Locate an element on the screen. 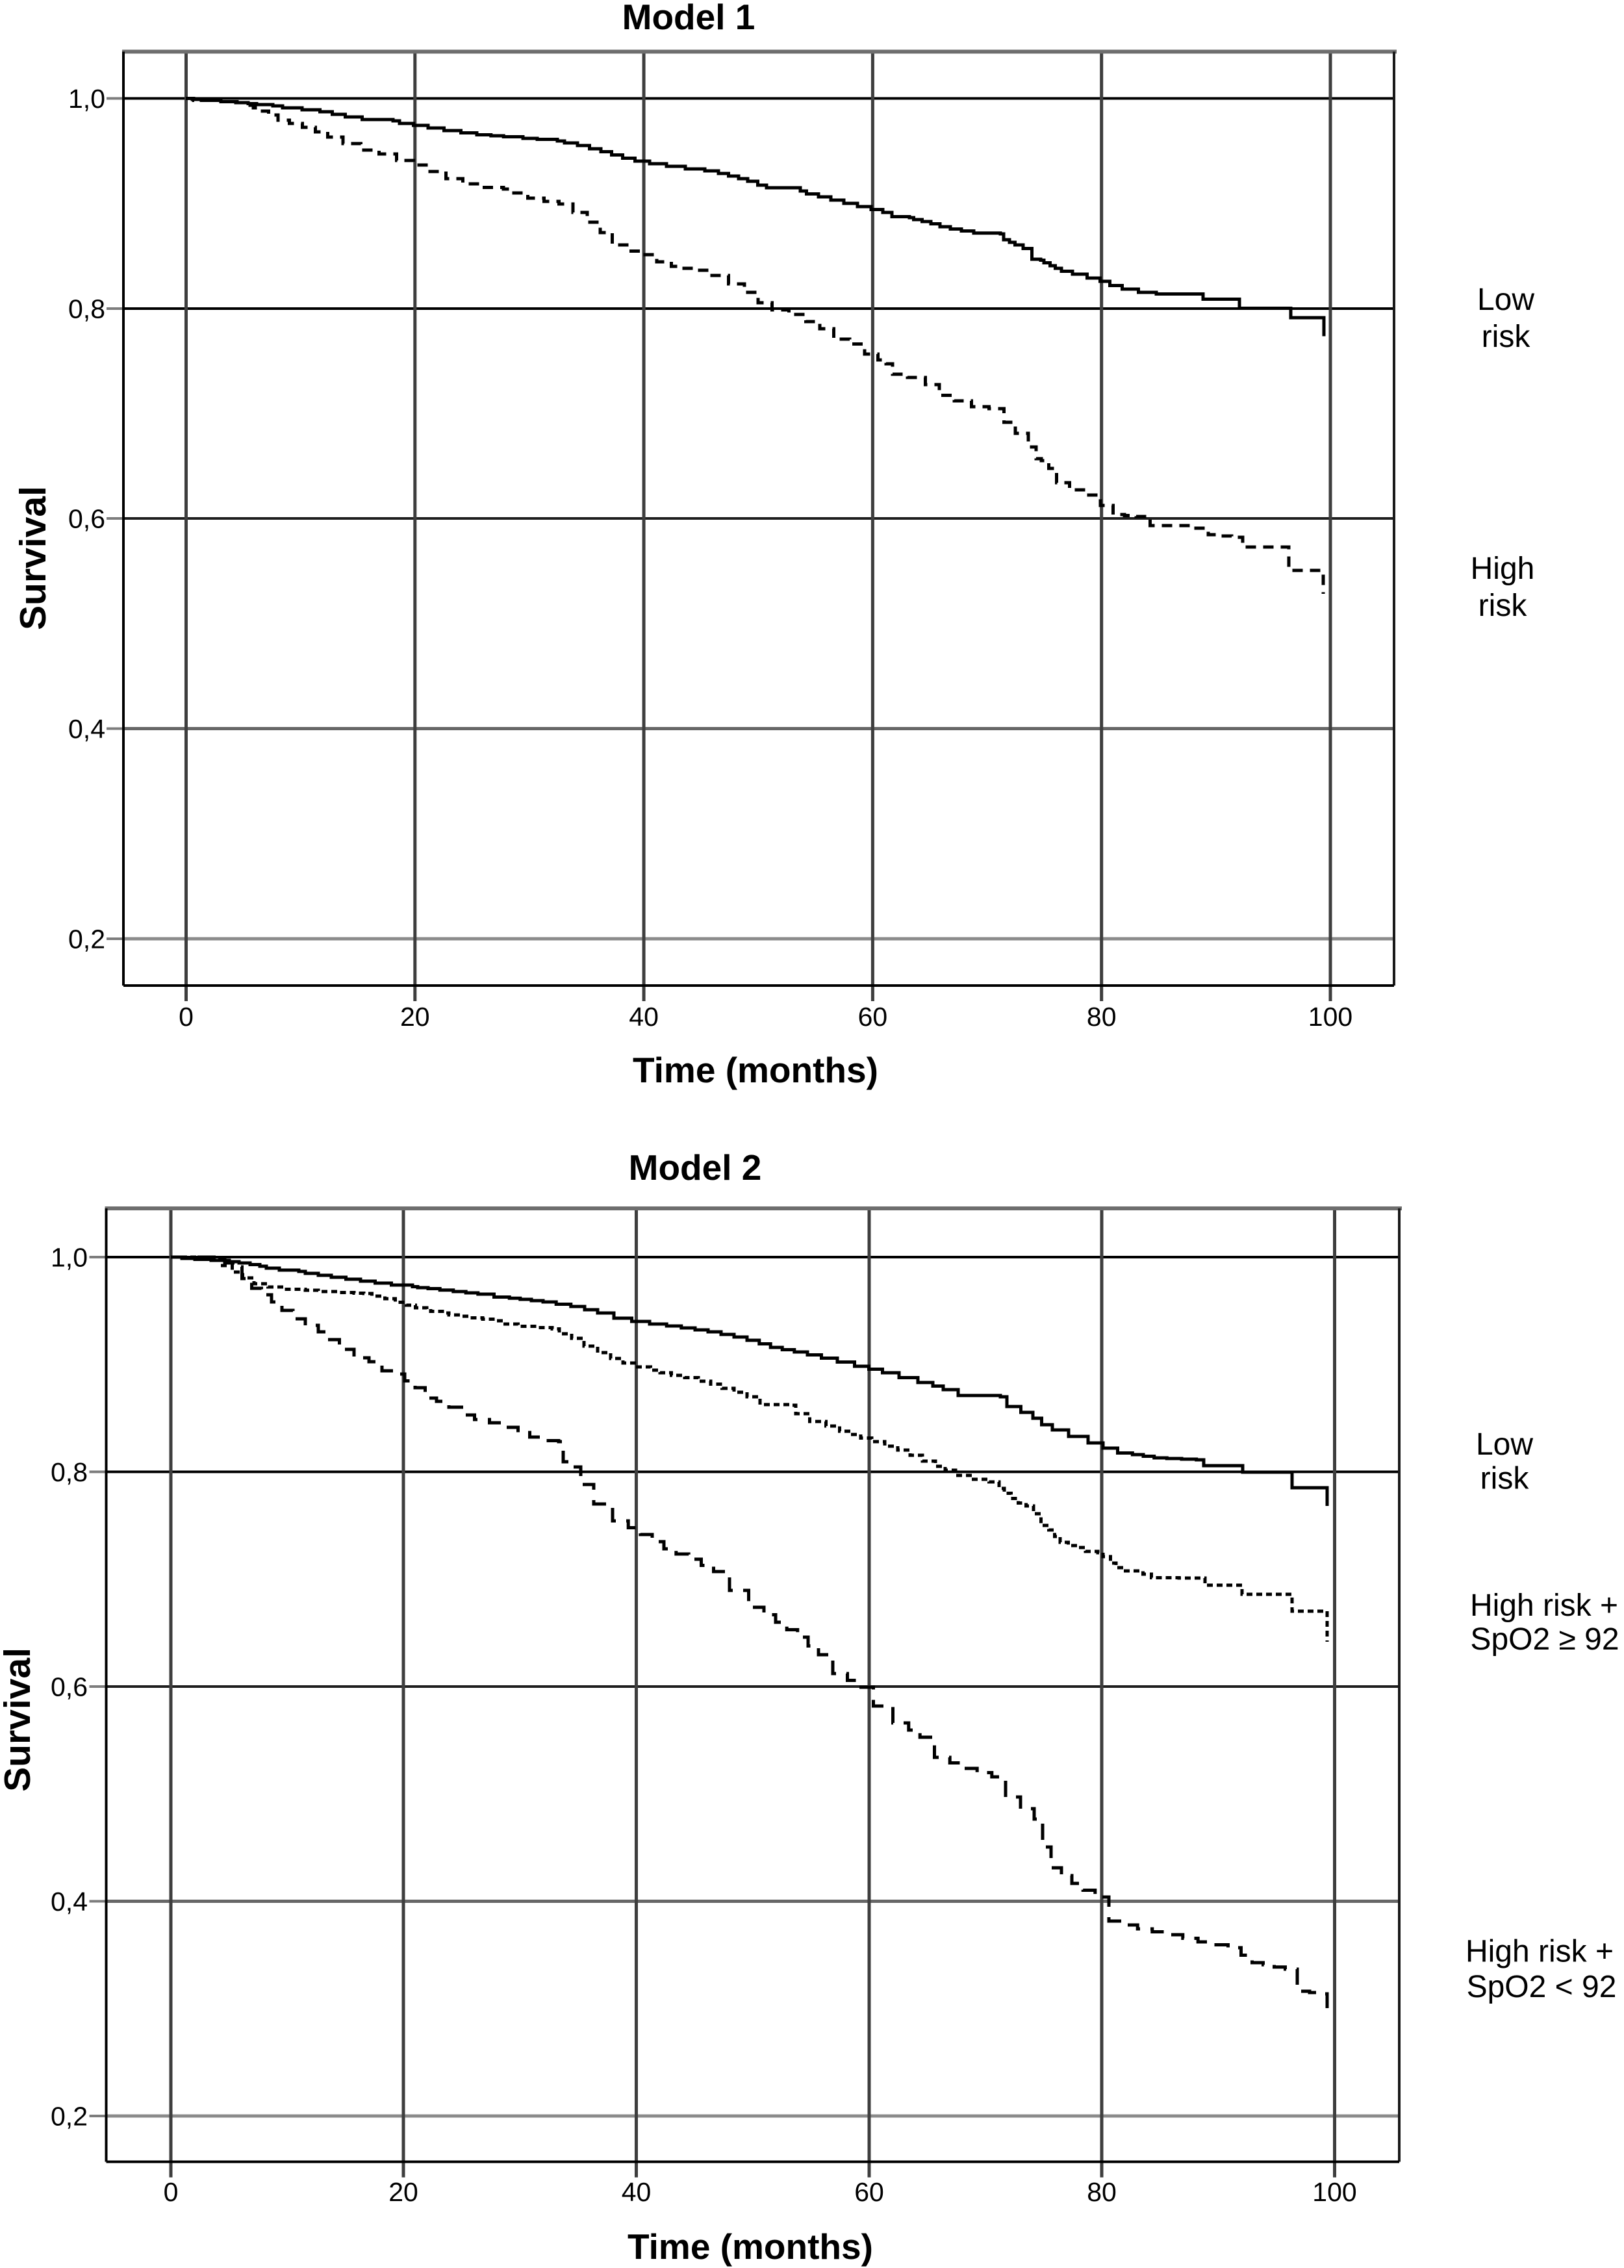 The image size is (1624, 2268). svg-text: High is located at coordinates (1503, 569).